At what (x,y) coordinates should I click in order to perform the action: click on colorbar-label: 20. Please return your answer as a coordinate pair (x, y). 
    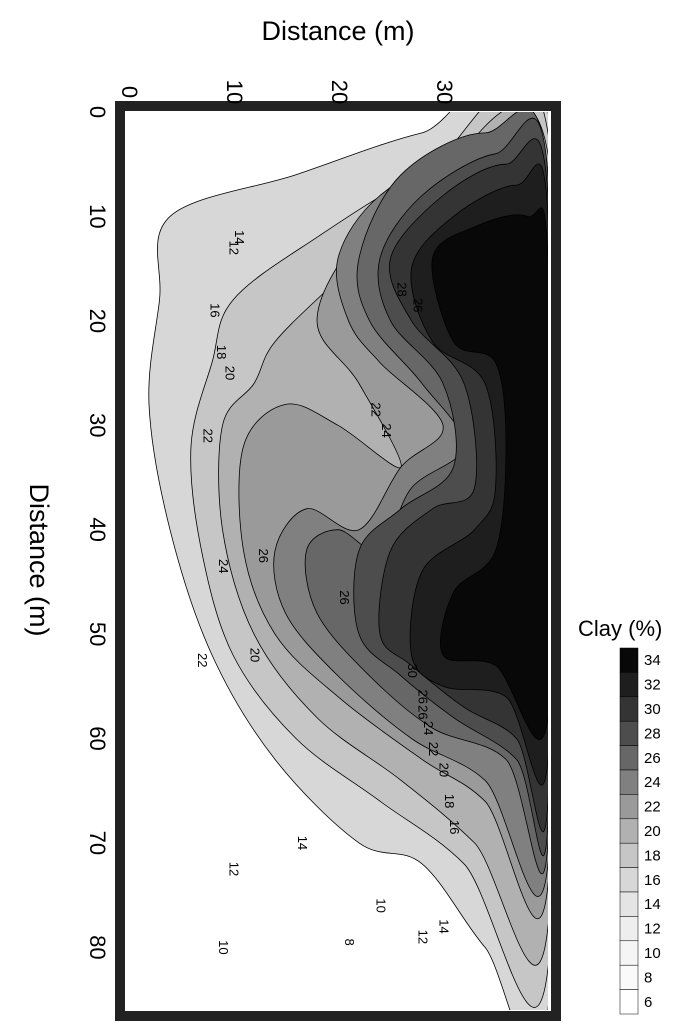
    Looking at the image, I should click on (652, 831).